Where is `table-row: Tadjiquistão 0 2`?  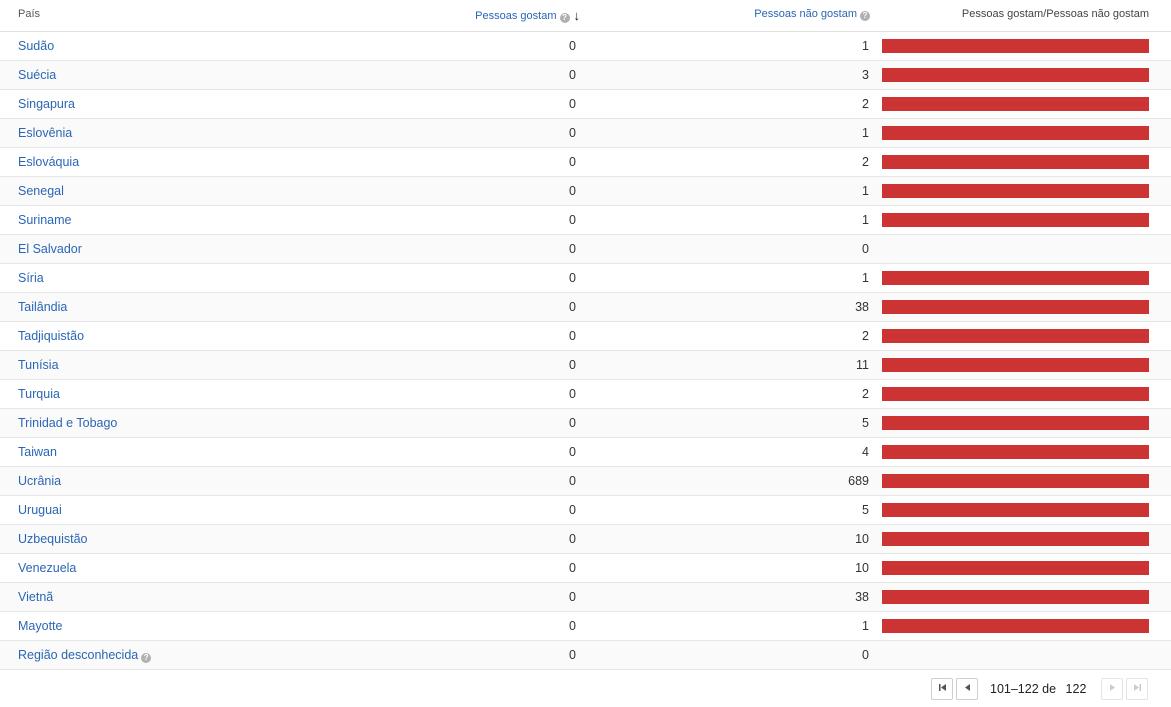
table-row: Tadjiquistão 0 2 is located at coordinates (585, 336).